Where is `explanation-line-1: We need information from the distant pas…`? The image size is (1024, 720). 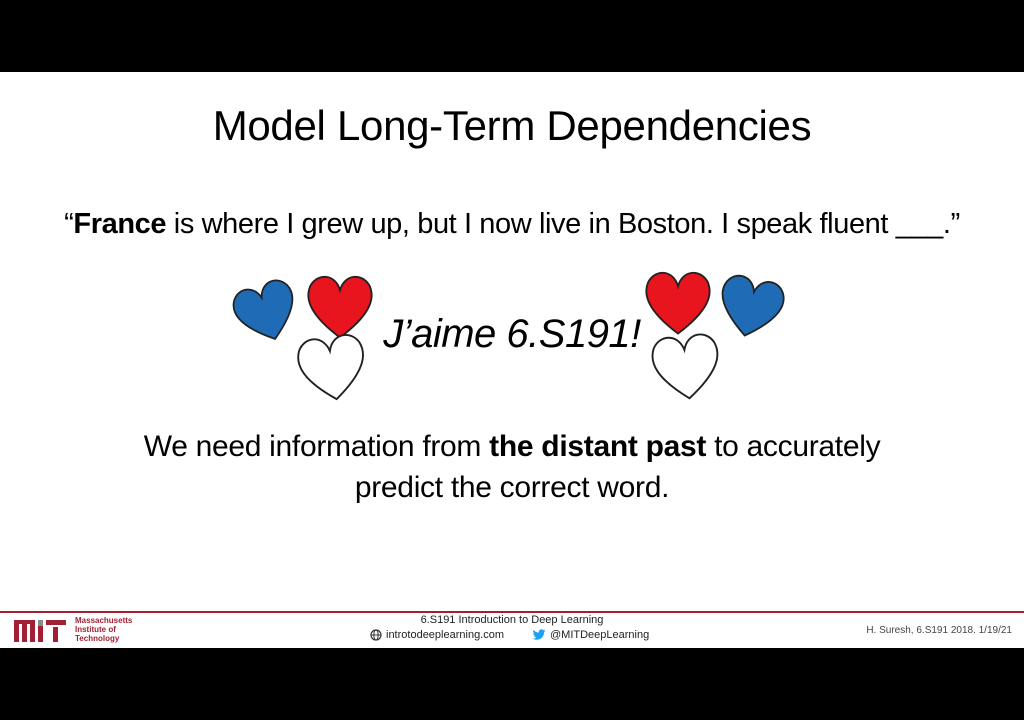 explanation-line-1: We need information from the distant pas… is located at coordinates (512, 446).